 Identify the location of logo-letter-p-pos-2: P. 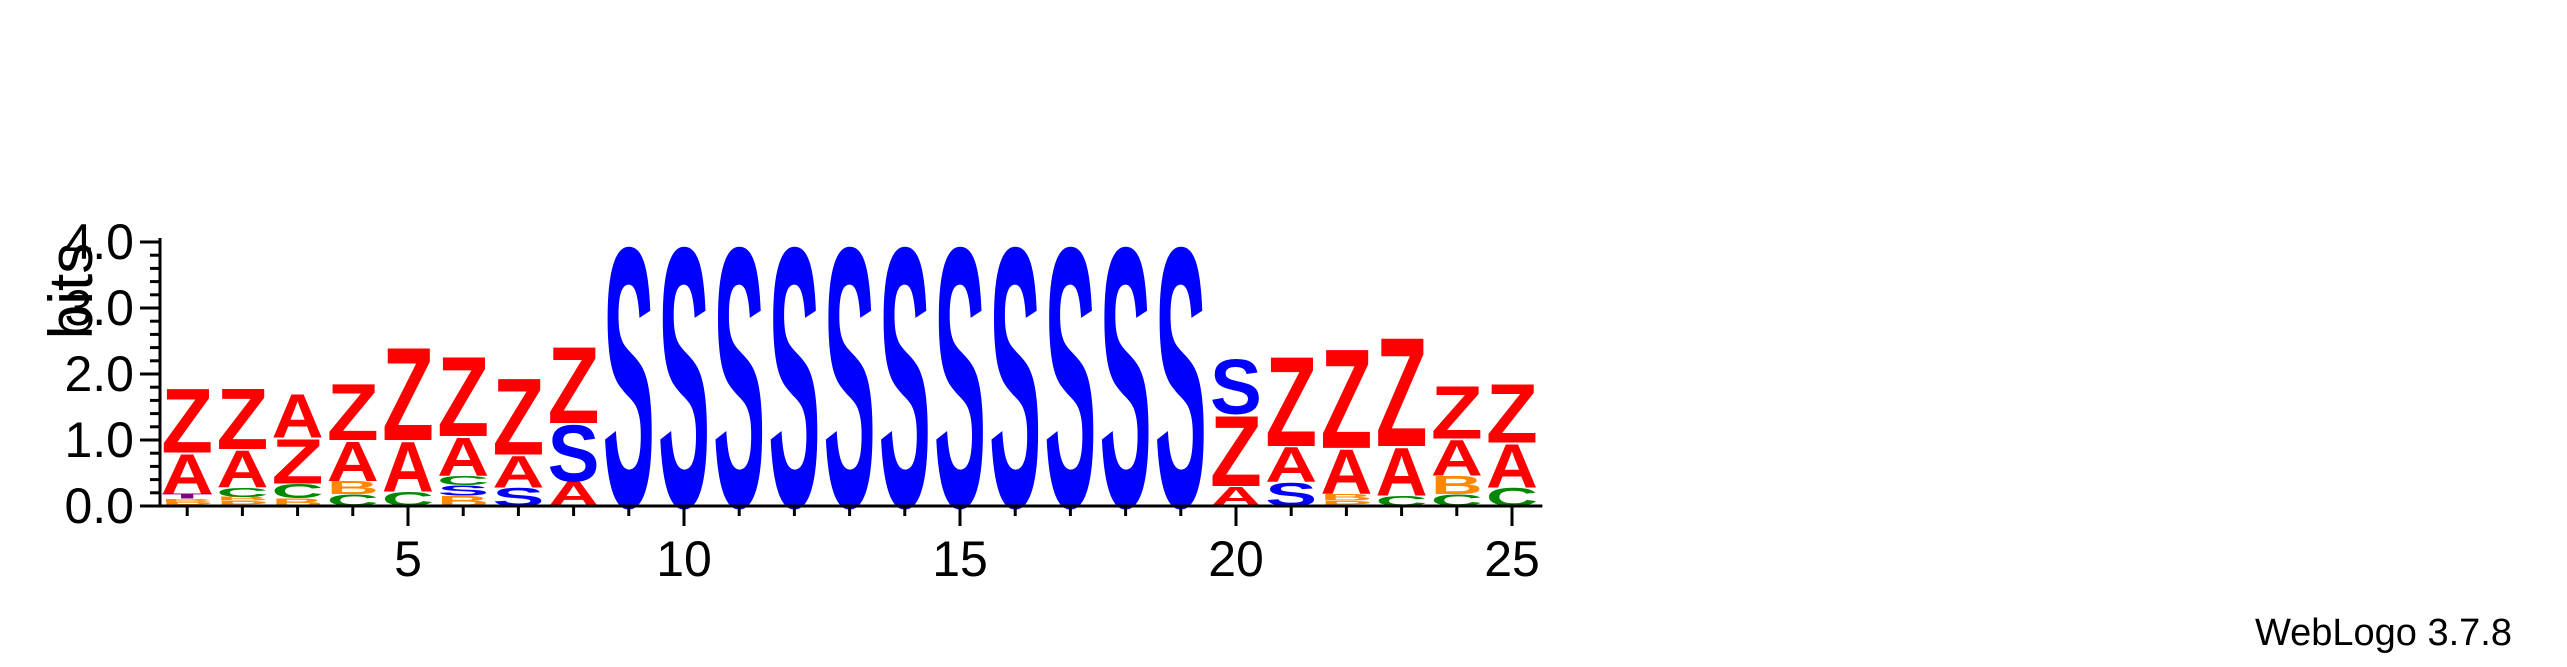
(242, 503).